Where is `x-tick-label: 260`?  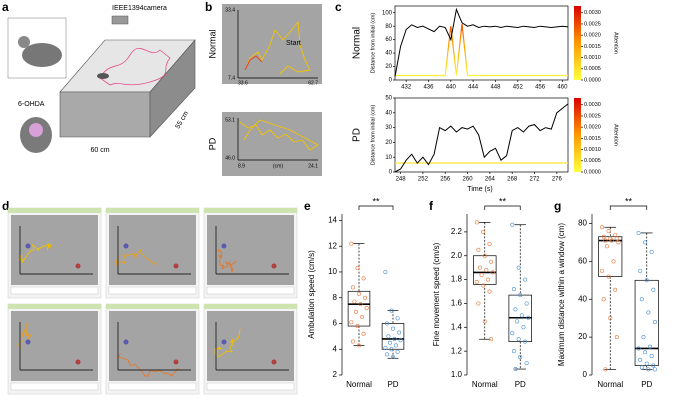 x-tick-label: 260 is located at coordinates (468, 180).